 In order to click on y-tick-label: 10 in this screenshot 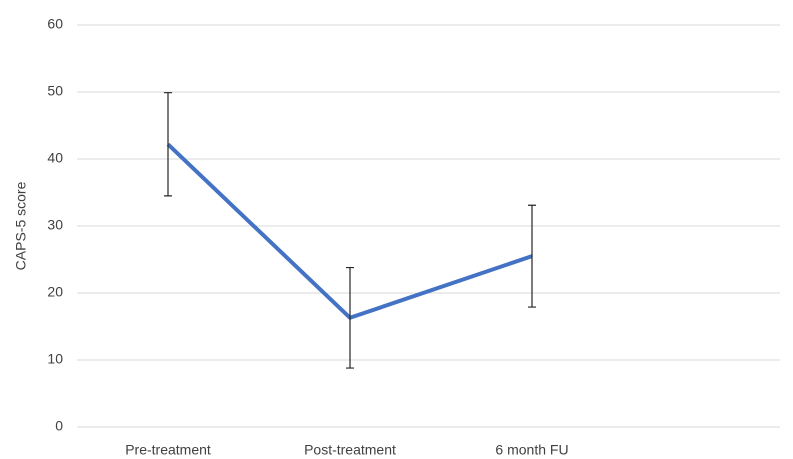, I will do `click(55, 359)`.